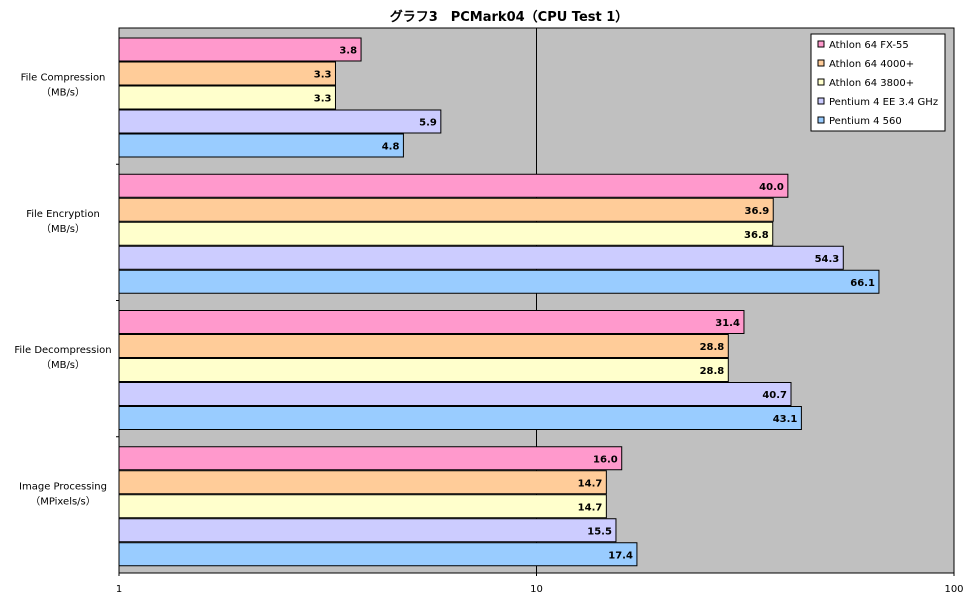  I want to click on data-label: 66.1, so click(862, 283).